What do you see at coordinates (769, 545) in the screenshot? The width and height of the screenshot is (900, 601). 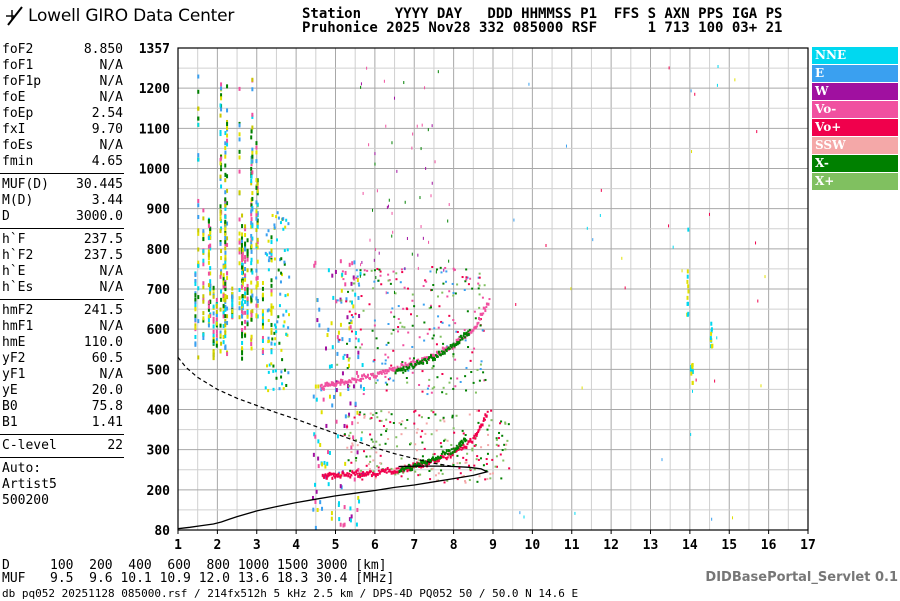 I see `x-tick-label: 16` at bounding box center [769, 545].